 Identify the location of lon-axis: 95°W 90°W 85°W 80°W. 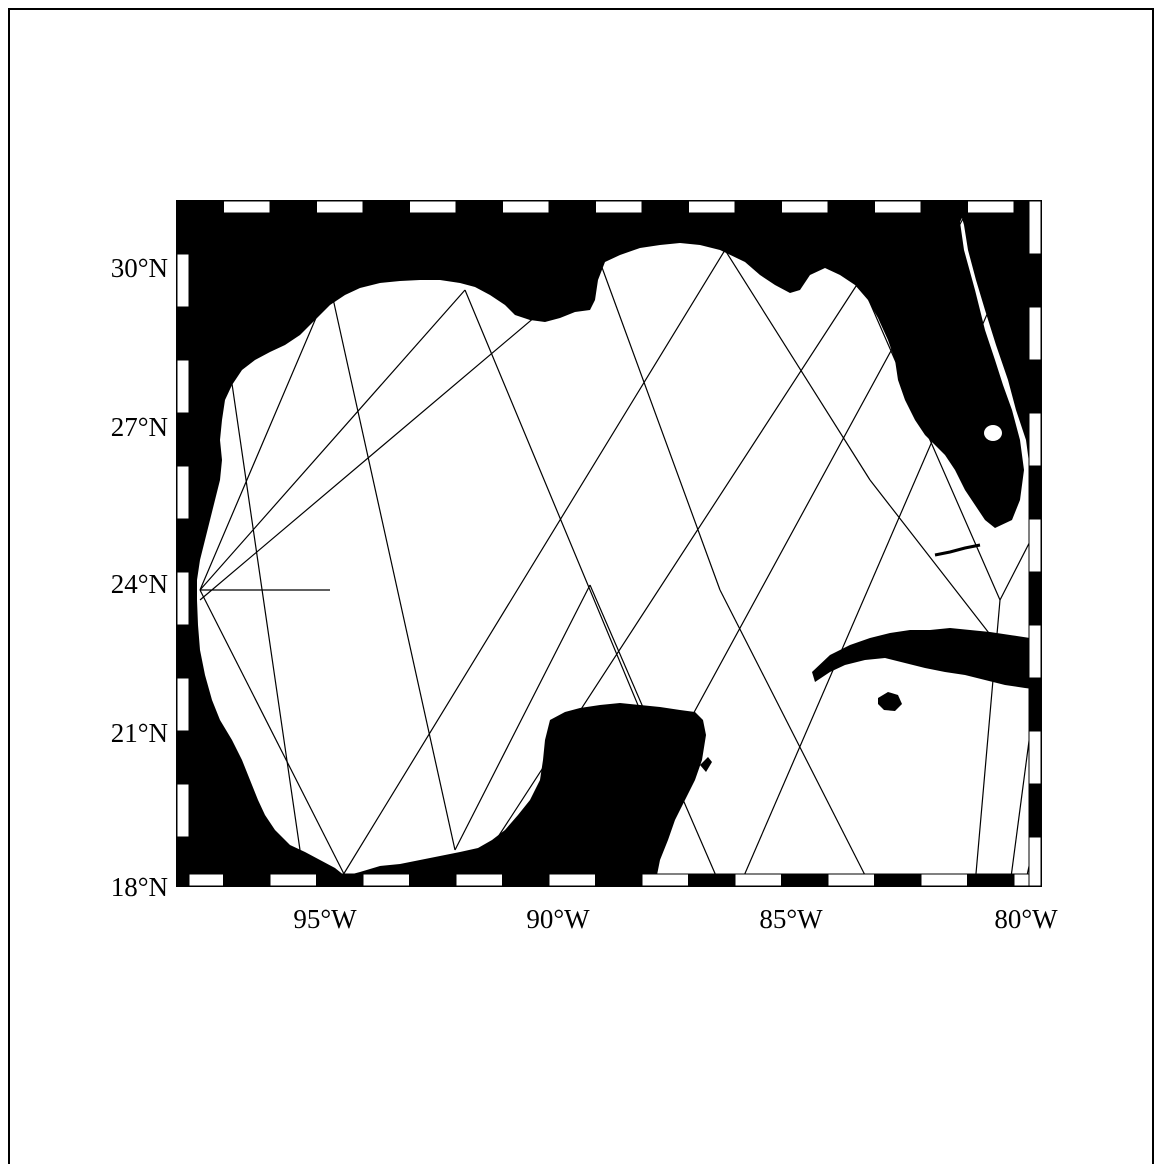
(675, 919).